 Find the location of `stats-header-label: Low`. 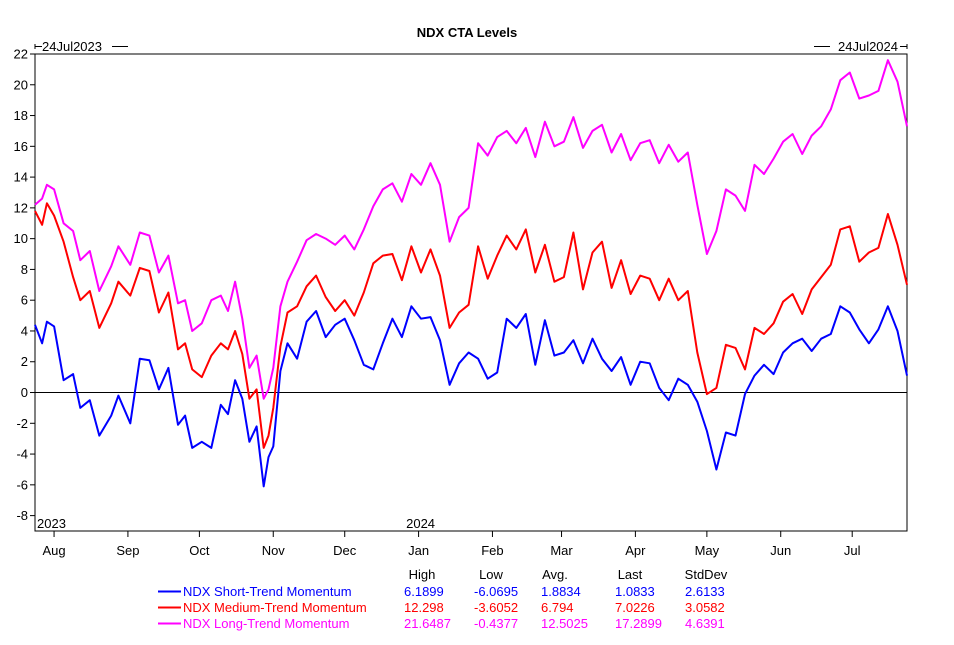

stats-header-label: Low is located at coordinates (491, 574).